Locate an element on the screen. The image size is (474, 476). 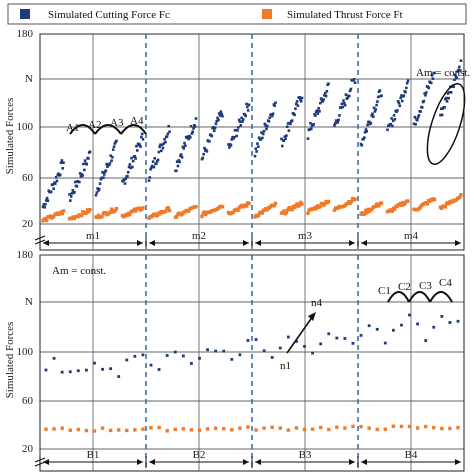
range-label-a1: A1 is located at coordinates (72, 128).